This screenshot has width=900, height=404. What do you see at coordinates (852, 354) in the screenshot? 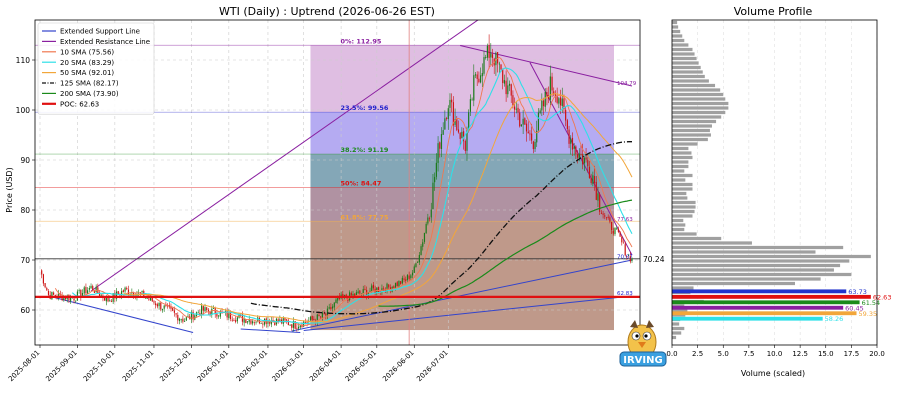
I see `volume-x-tick-label: 17.5` at bounding box center [852, 354].